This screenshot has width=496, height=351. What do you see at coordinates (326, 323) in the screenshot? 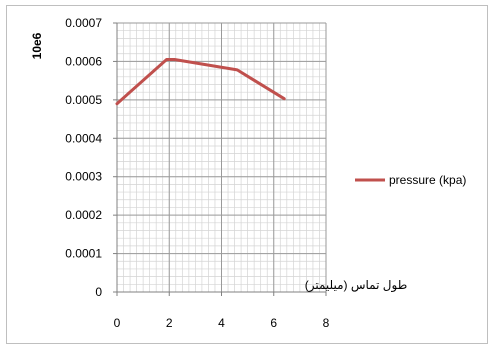
I see `x-tick-label: 8` at bounding box center [326, 323].